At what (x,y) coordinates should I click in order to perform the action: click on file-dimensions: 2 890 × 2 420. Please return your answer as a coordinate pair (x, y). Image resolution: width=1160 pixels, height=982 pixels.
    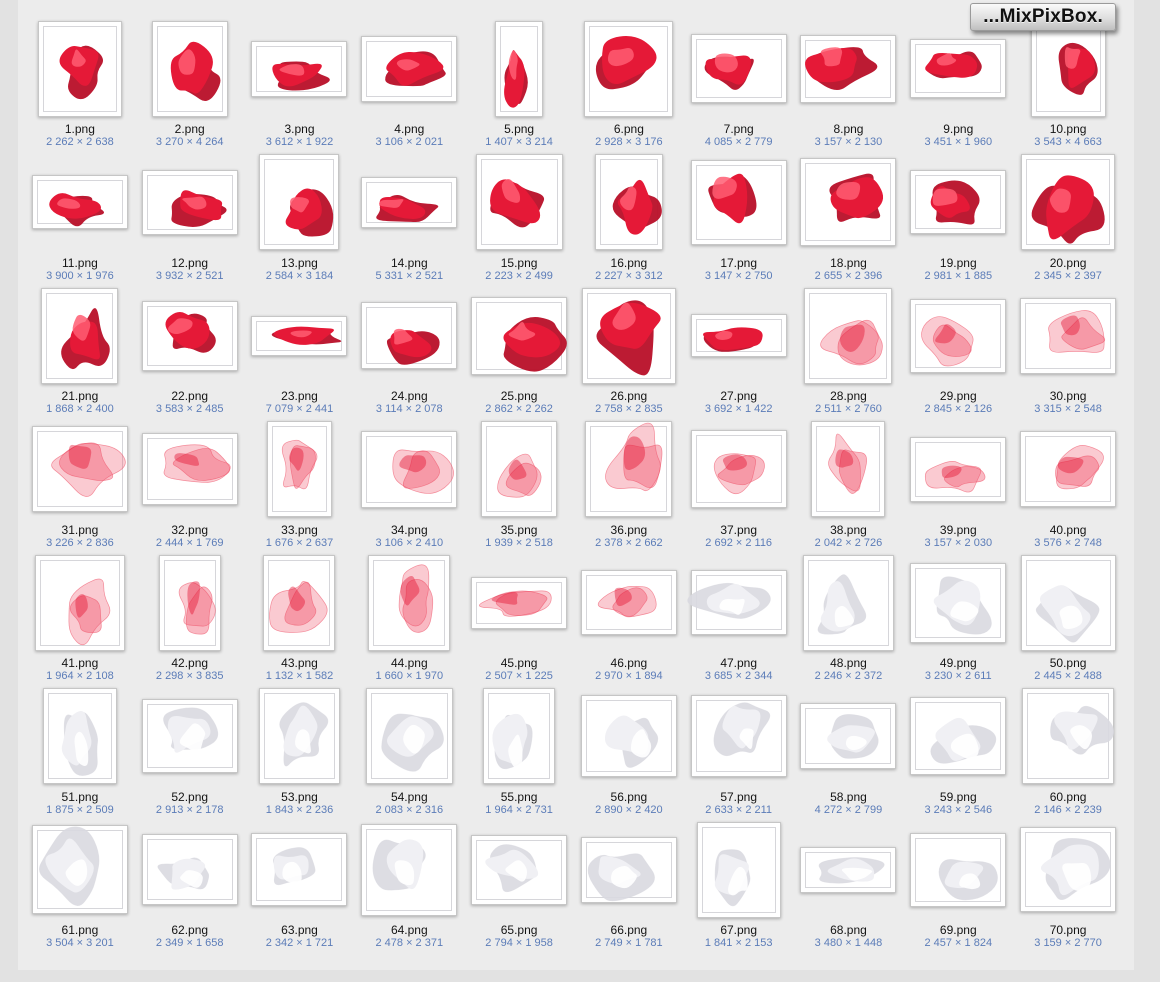
    Looking at the image, I should click on (629, 809).